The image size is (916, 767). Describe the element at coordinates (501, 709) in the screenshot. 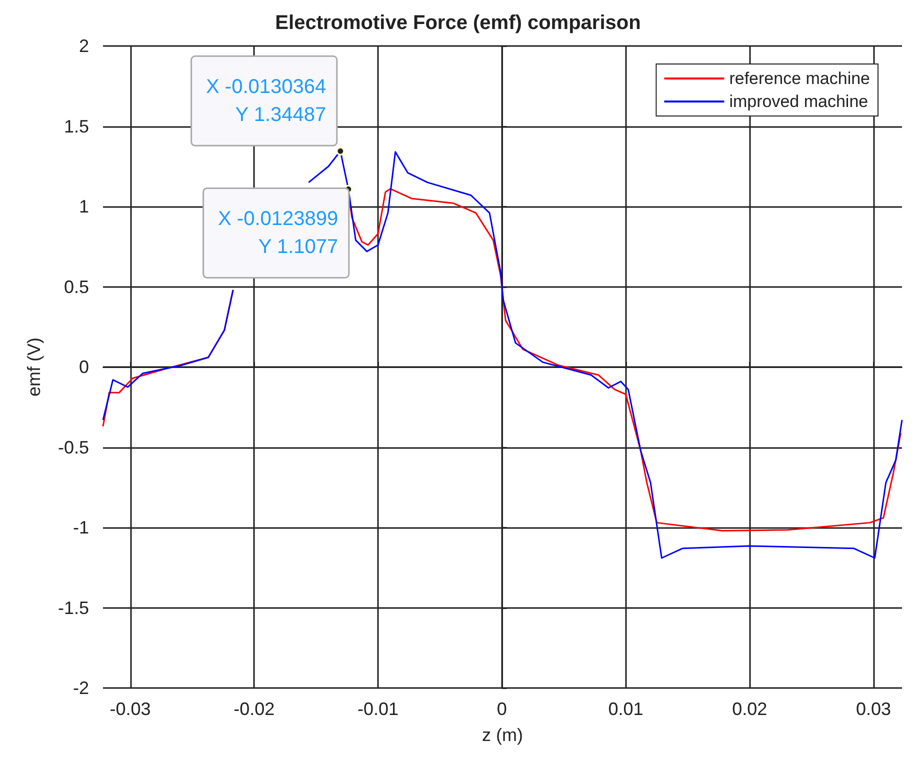

I see `x-tick-label: 0` at that location.